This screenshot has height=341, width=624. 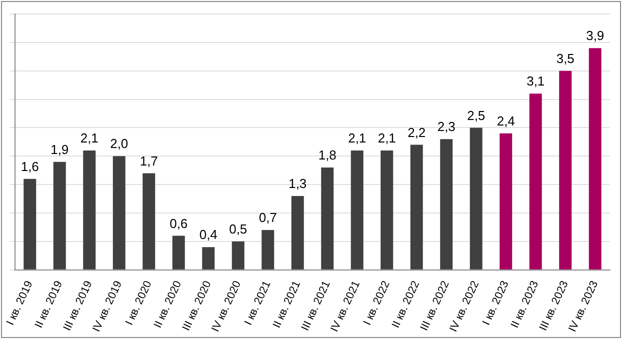 What do you see at coordinates (535, 81) in the screenshot?
I see `data-label: 3,1` at bounding box center [535, 81].